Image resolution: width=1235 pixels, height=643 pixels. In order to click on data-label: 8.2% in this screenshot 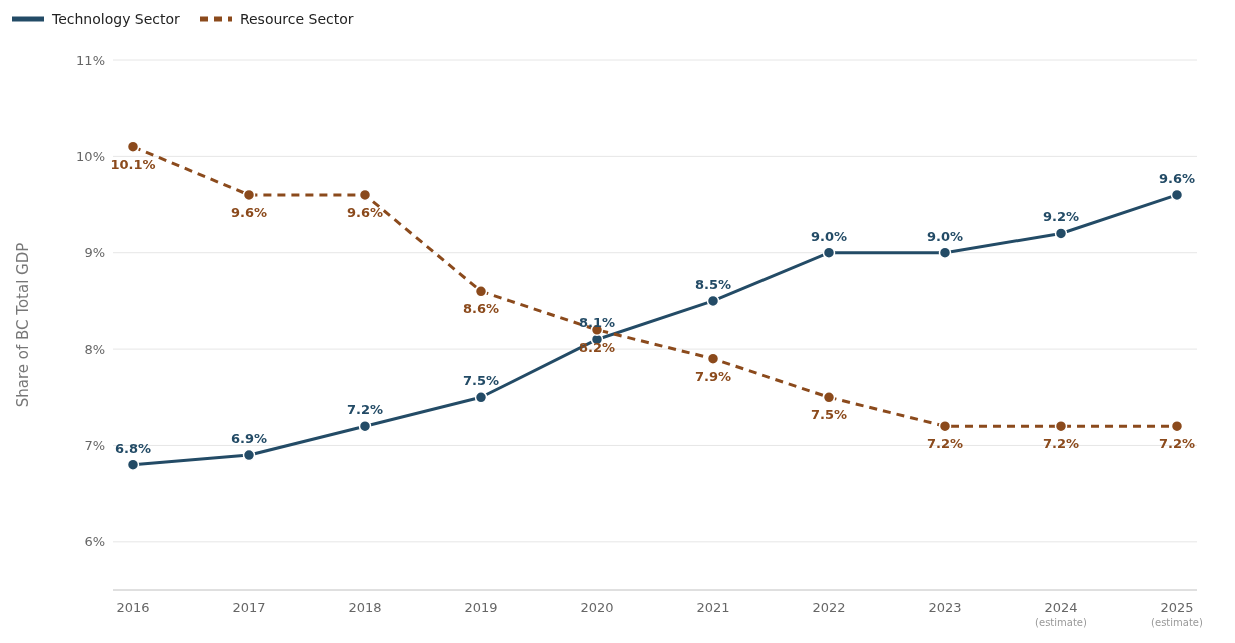, I will do `click(597, 347)`.